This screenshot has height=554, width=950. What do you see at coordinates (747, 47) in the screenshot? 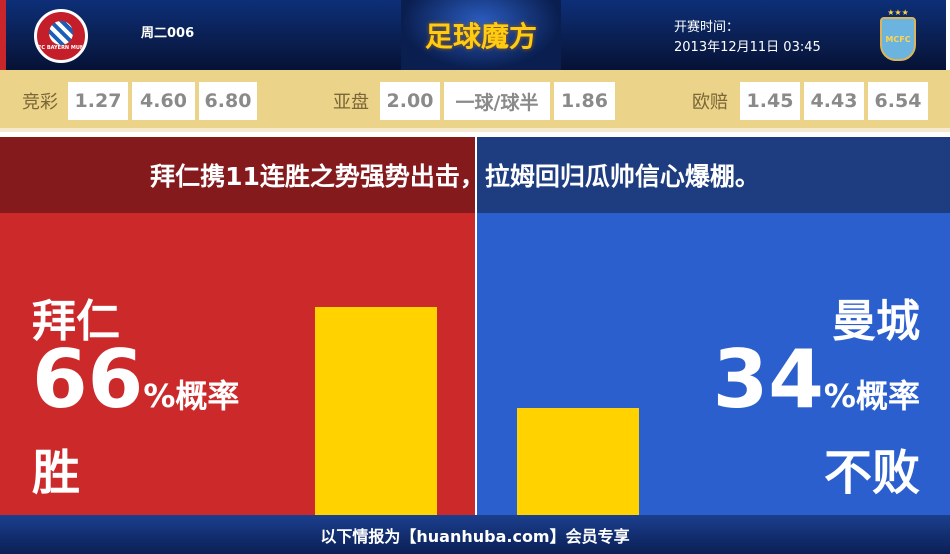
I see `kickoff-time: 2013年12月11日 03:45` at bounding box center [747, 47].